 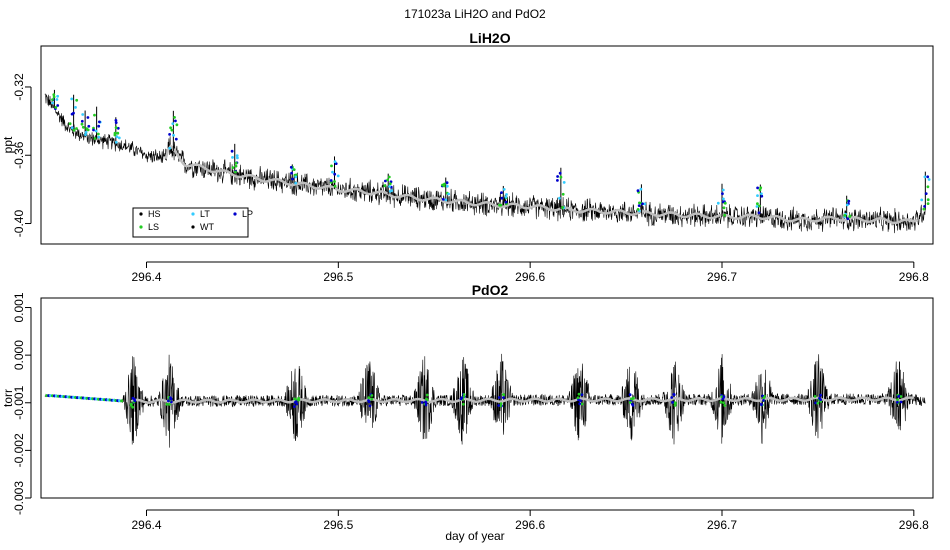 What do you see at coordinates (190, 222) in the screenshot?
I see `legend-box` at bounding box center [190, 222].